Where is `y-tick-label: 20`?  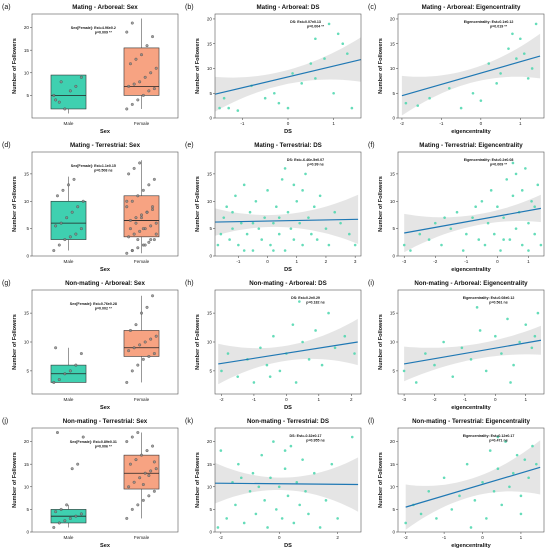
y-tick-label: 20 is located at coordinates (393, 441).